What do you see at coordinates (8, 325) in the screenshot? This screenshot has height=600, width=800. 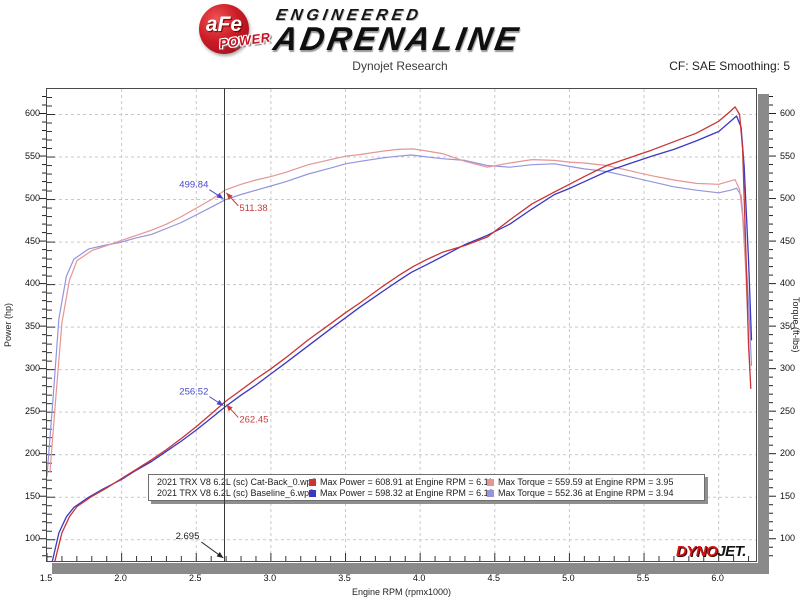 I see `y-axis-title-power: Power (hp)` at bounding box center [8, 325].